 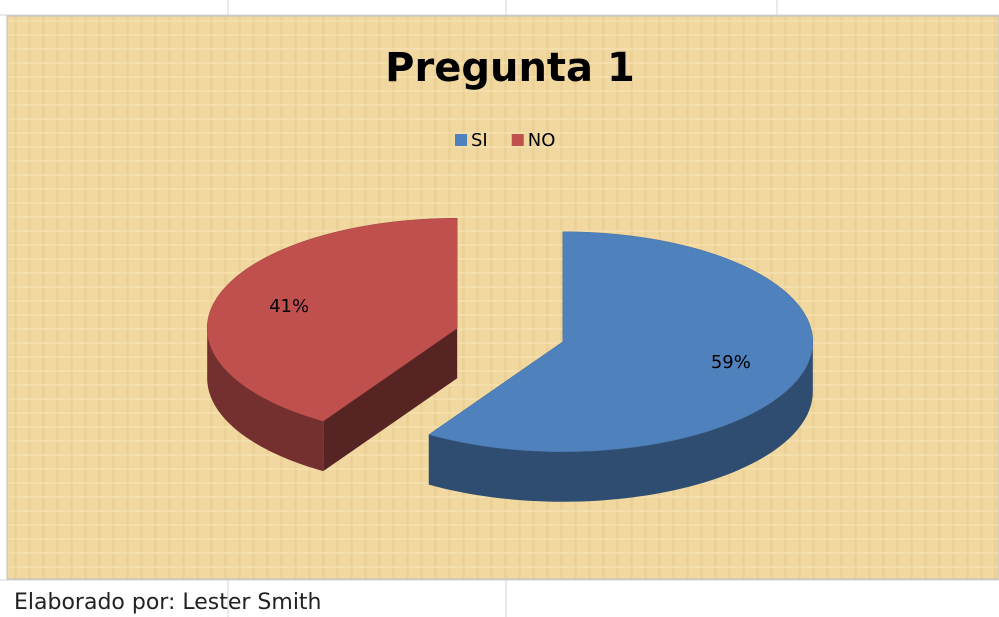 What do you see at coordinates (289, 306) in the screenshot?
I see `data-label: 41%` at bounding box center [289, 306].